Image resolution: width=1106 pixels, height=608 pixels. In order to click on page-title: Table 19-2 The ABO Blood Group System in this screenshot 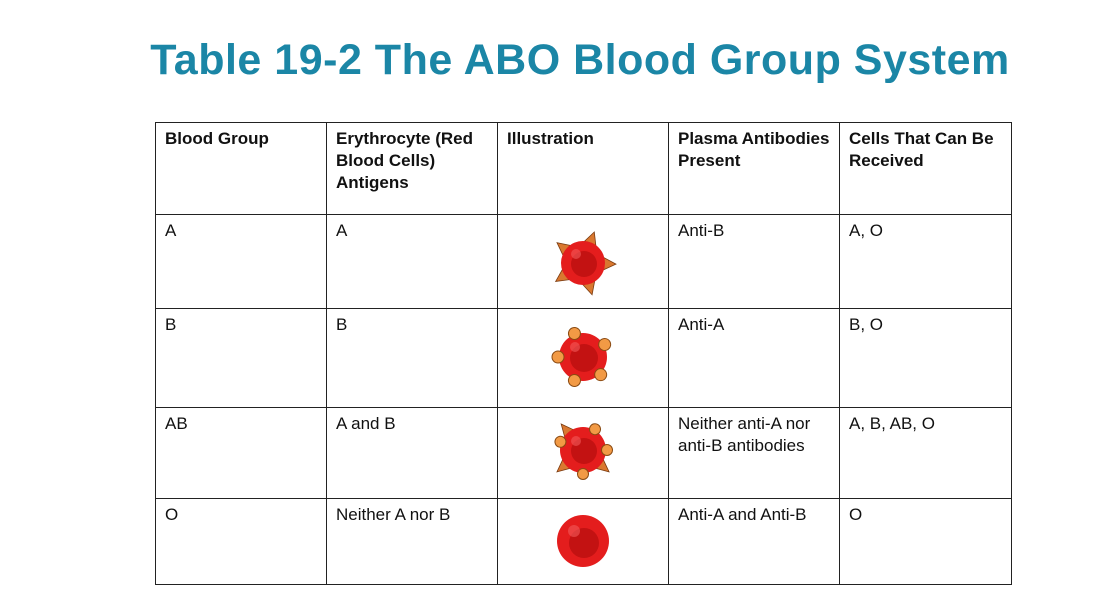, I will do `click(580, 60)`.